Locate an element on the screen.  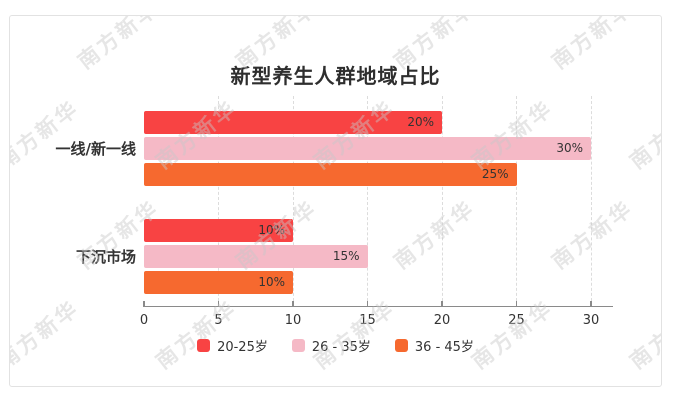
bar-26 - 35岁-下沉市场: 15% is located at coordinates (256, 256).